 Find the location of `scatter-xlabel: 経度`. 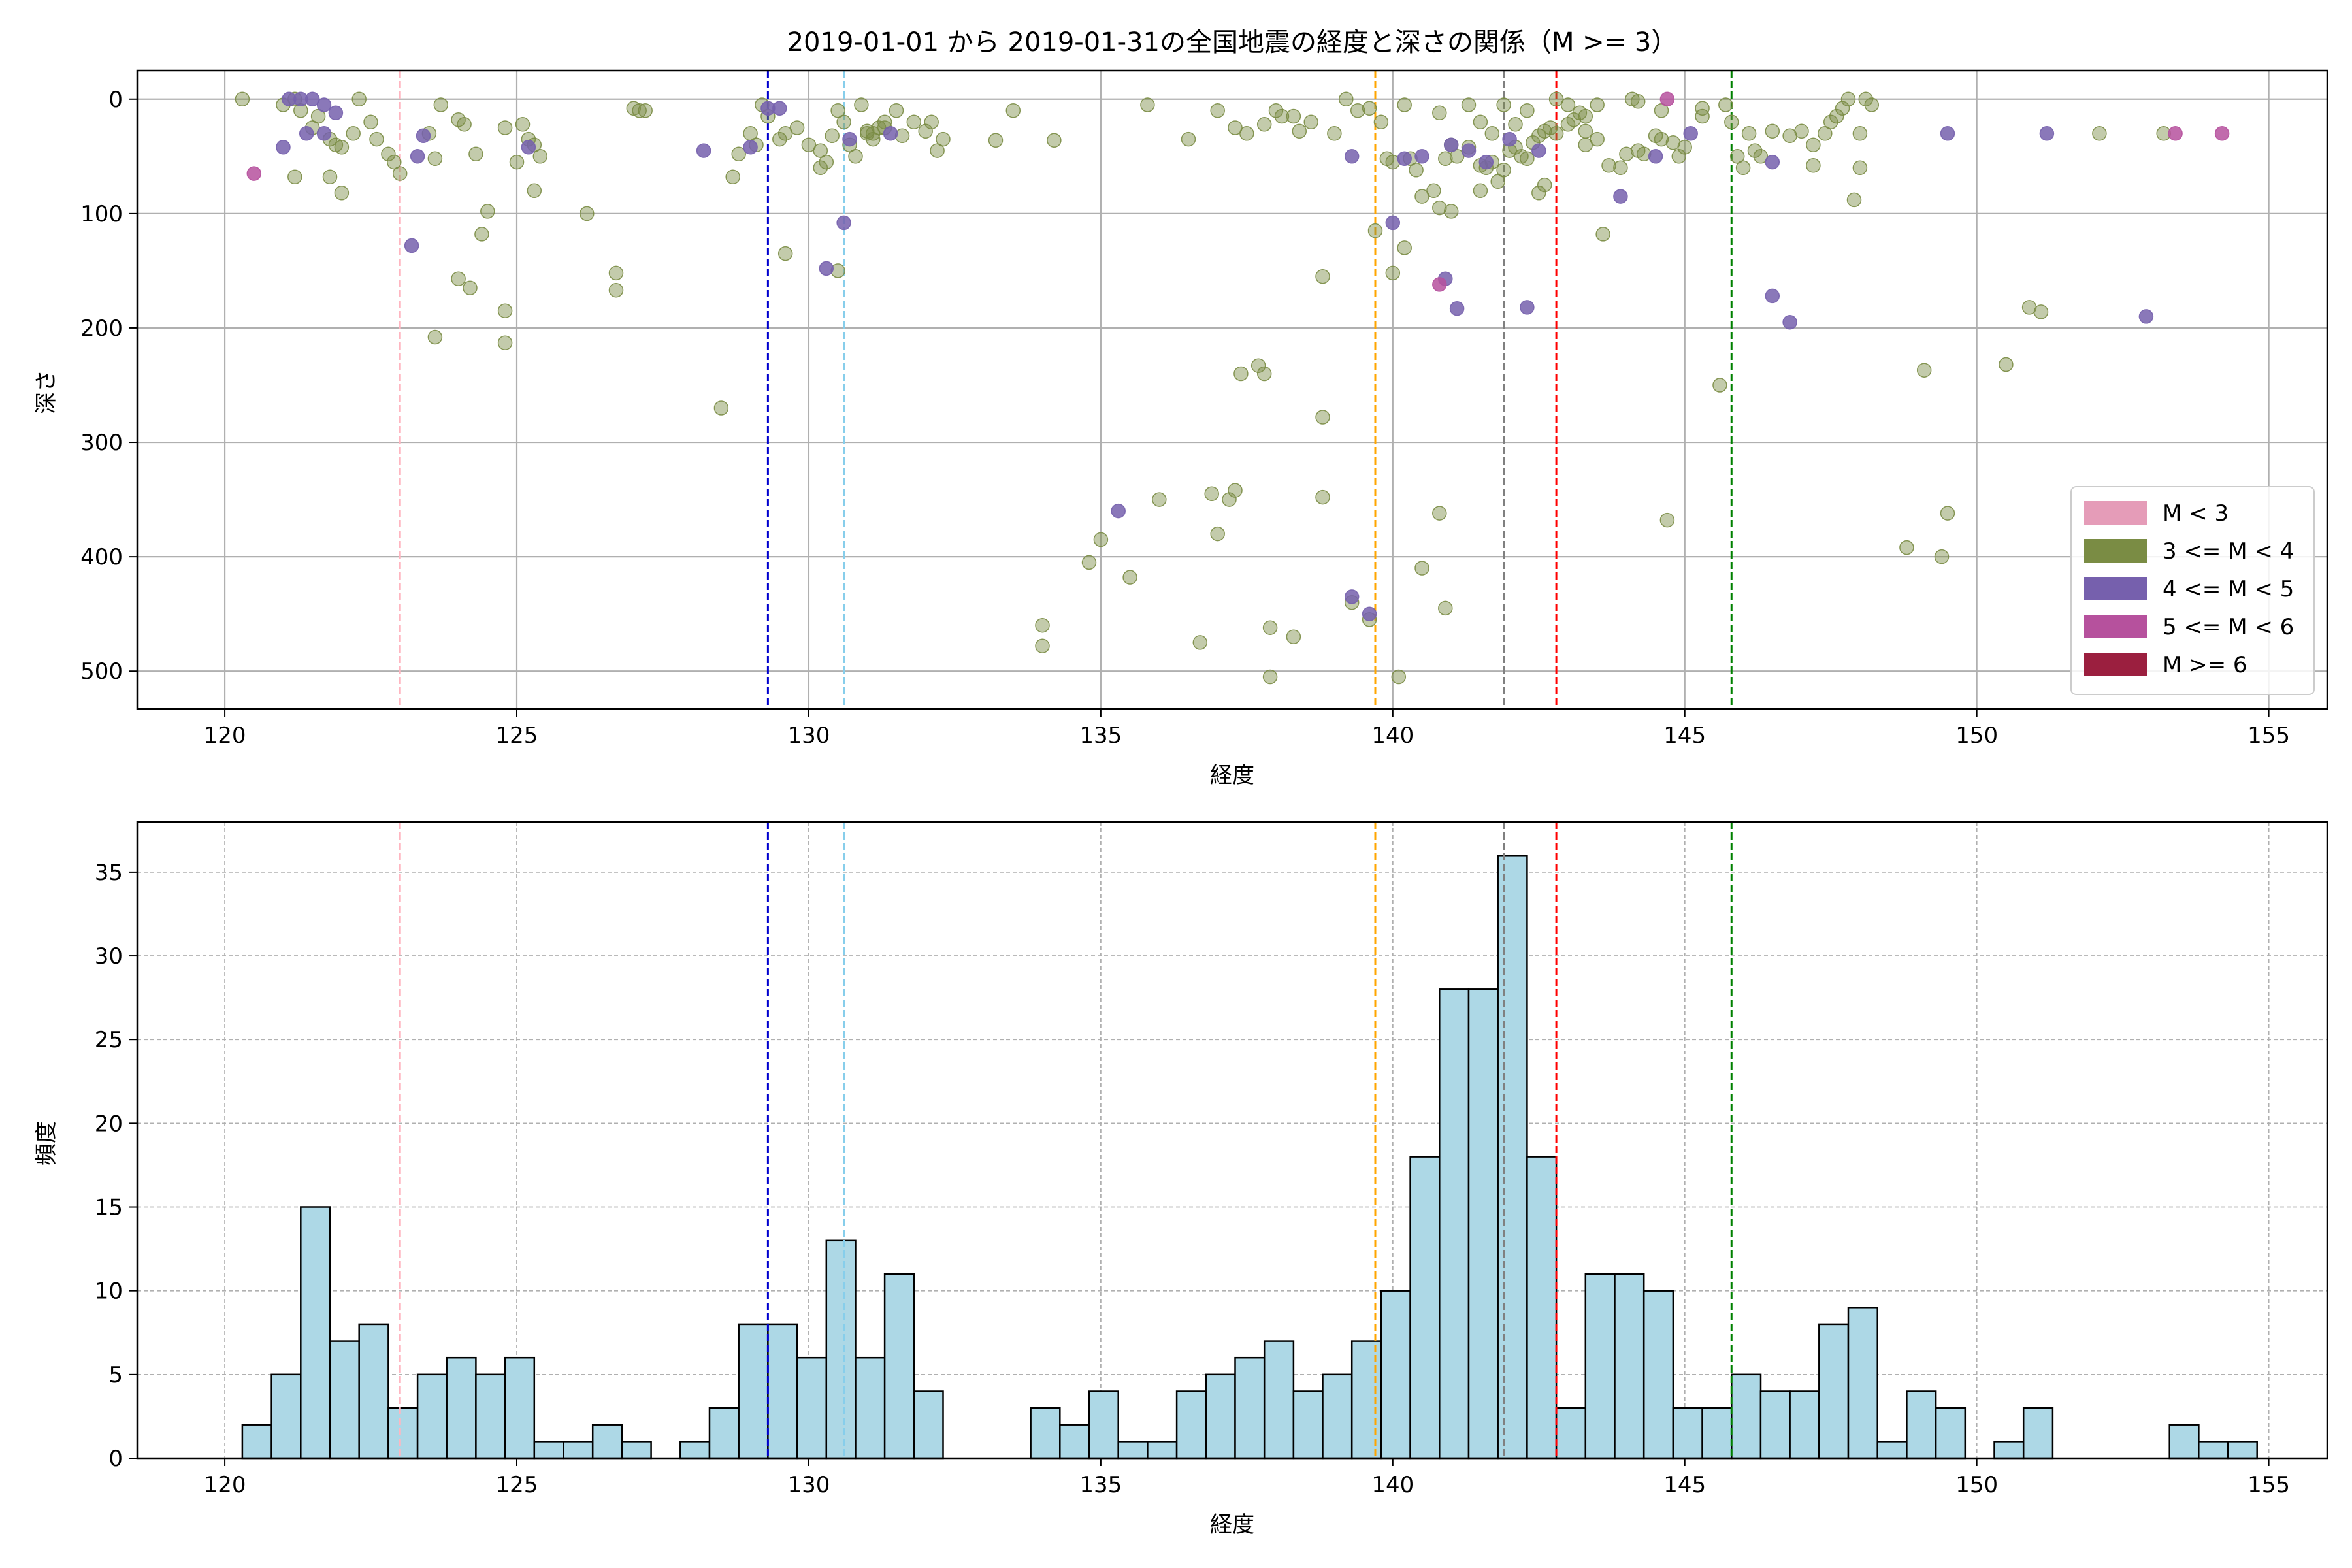

scatter-xlabel: 経度 is located at coordinates (1232, 775).